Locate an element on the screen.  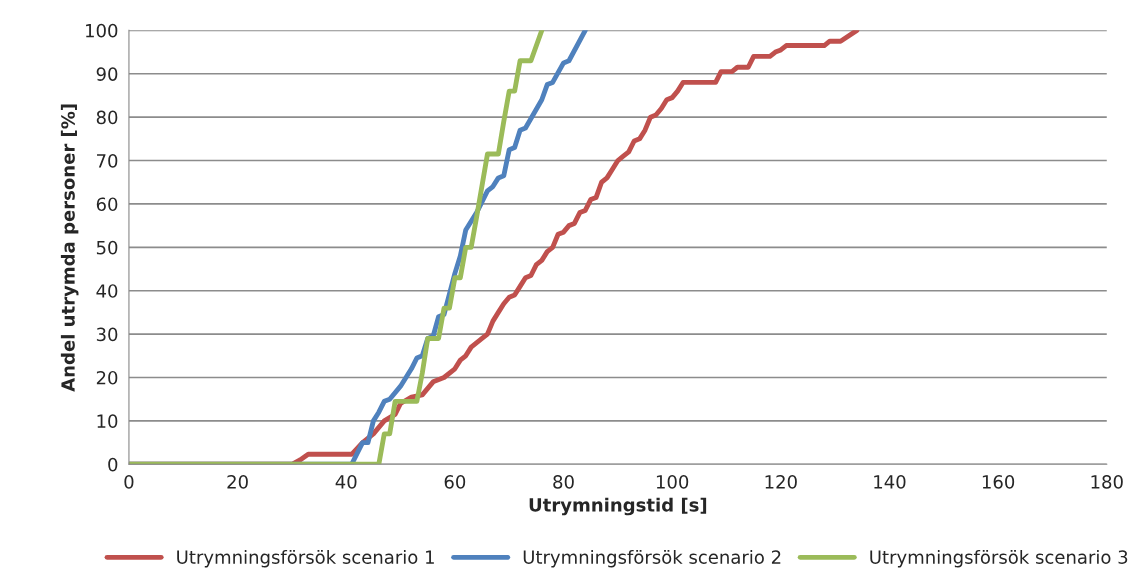
y-tick-label: 20 is located at coordinates (107, 377).